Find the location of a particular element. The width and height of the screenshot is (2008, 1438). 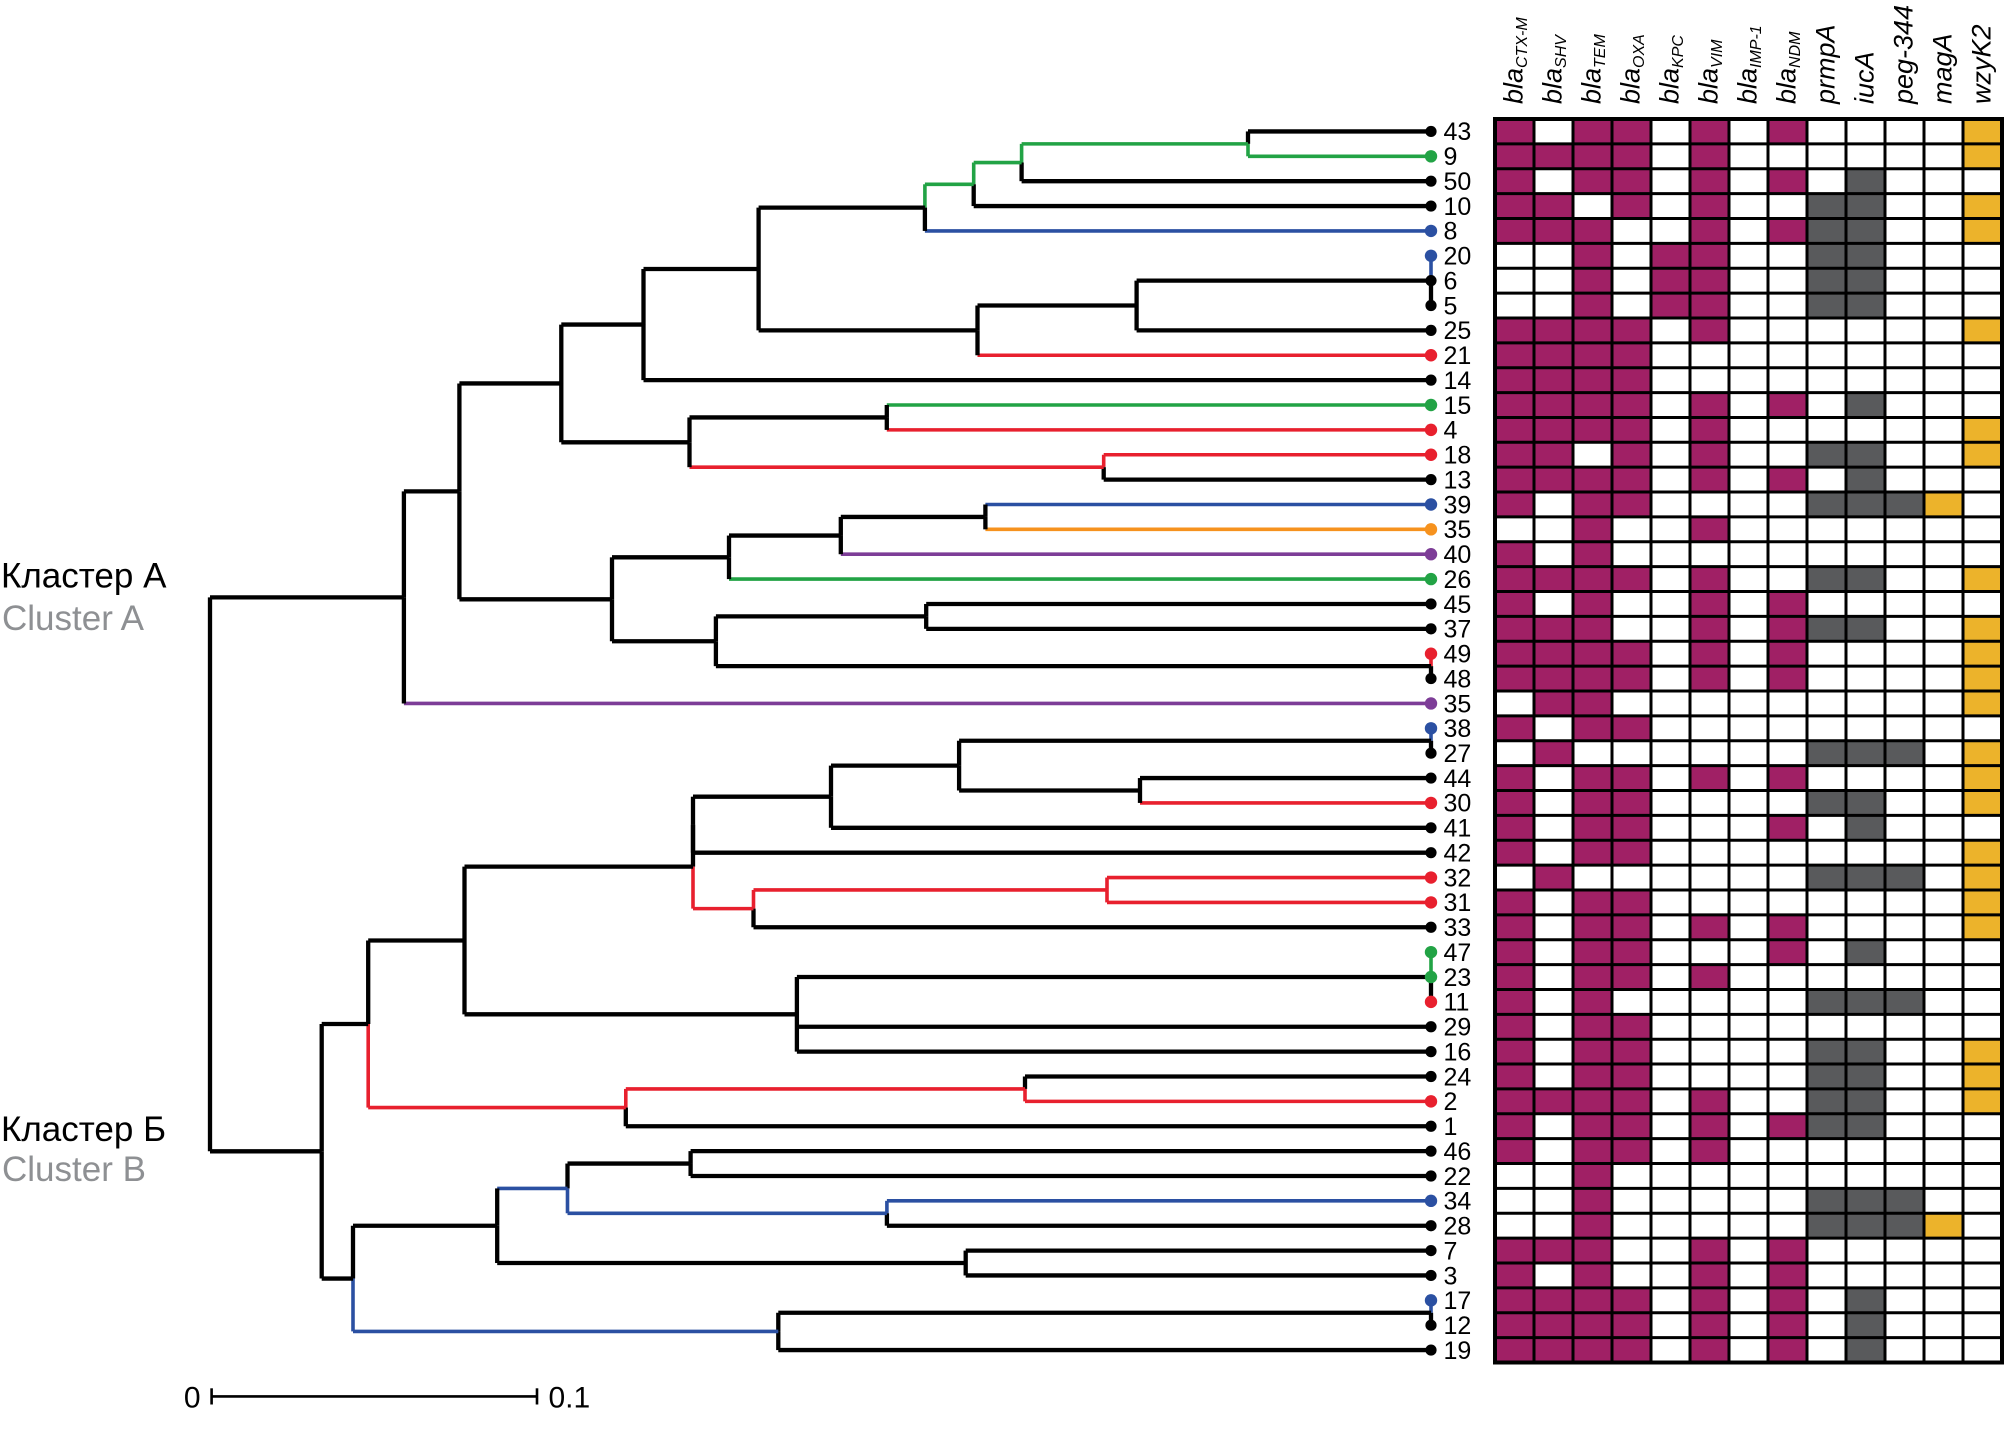

svg-text: wzyK2 is located at coordinates (1982, 64).